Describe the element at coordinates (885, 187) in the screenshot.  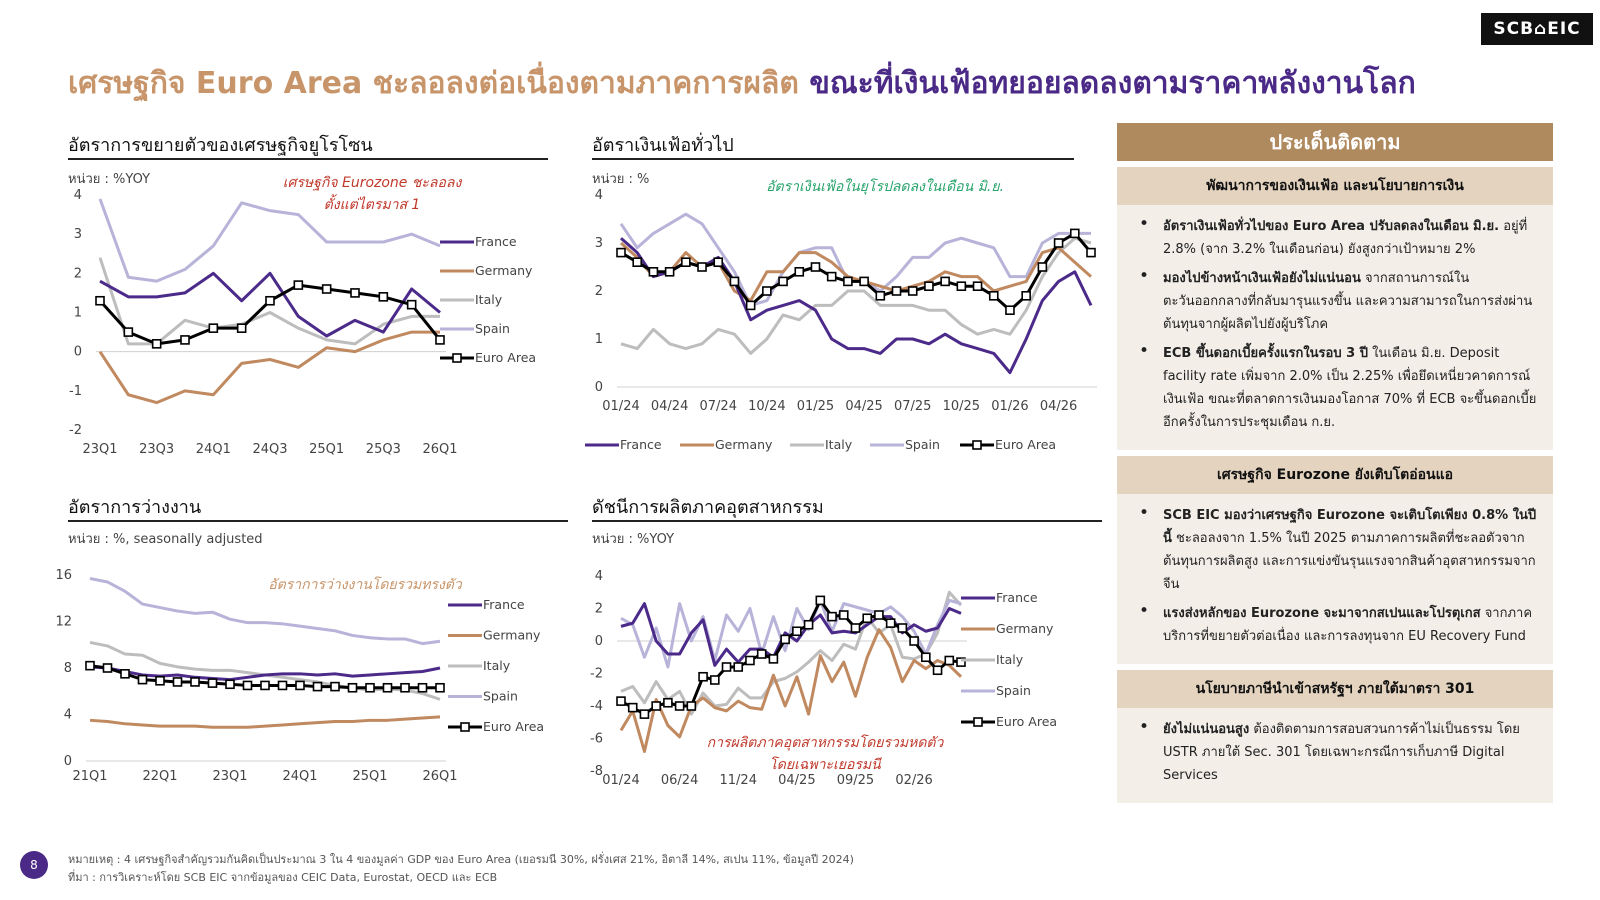
I see `cpi-annotation: อัตราเงินเฟ้อในยุโรปลดลงในเดือน มิ.ย.` at that location.